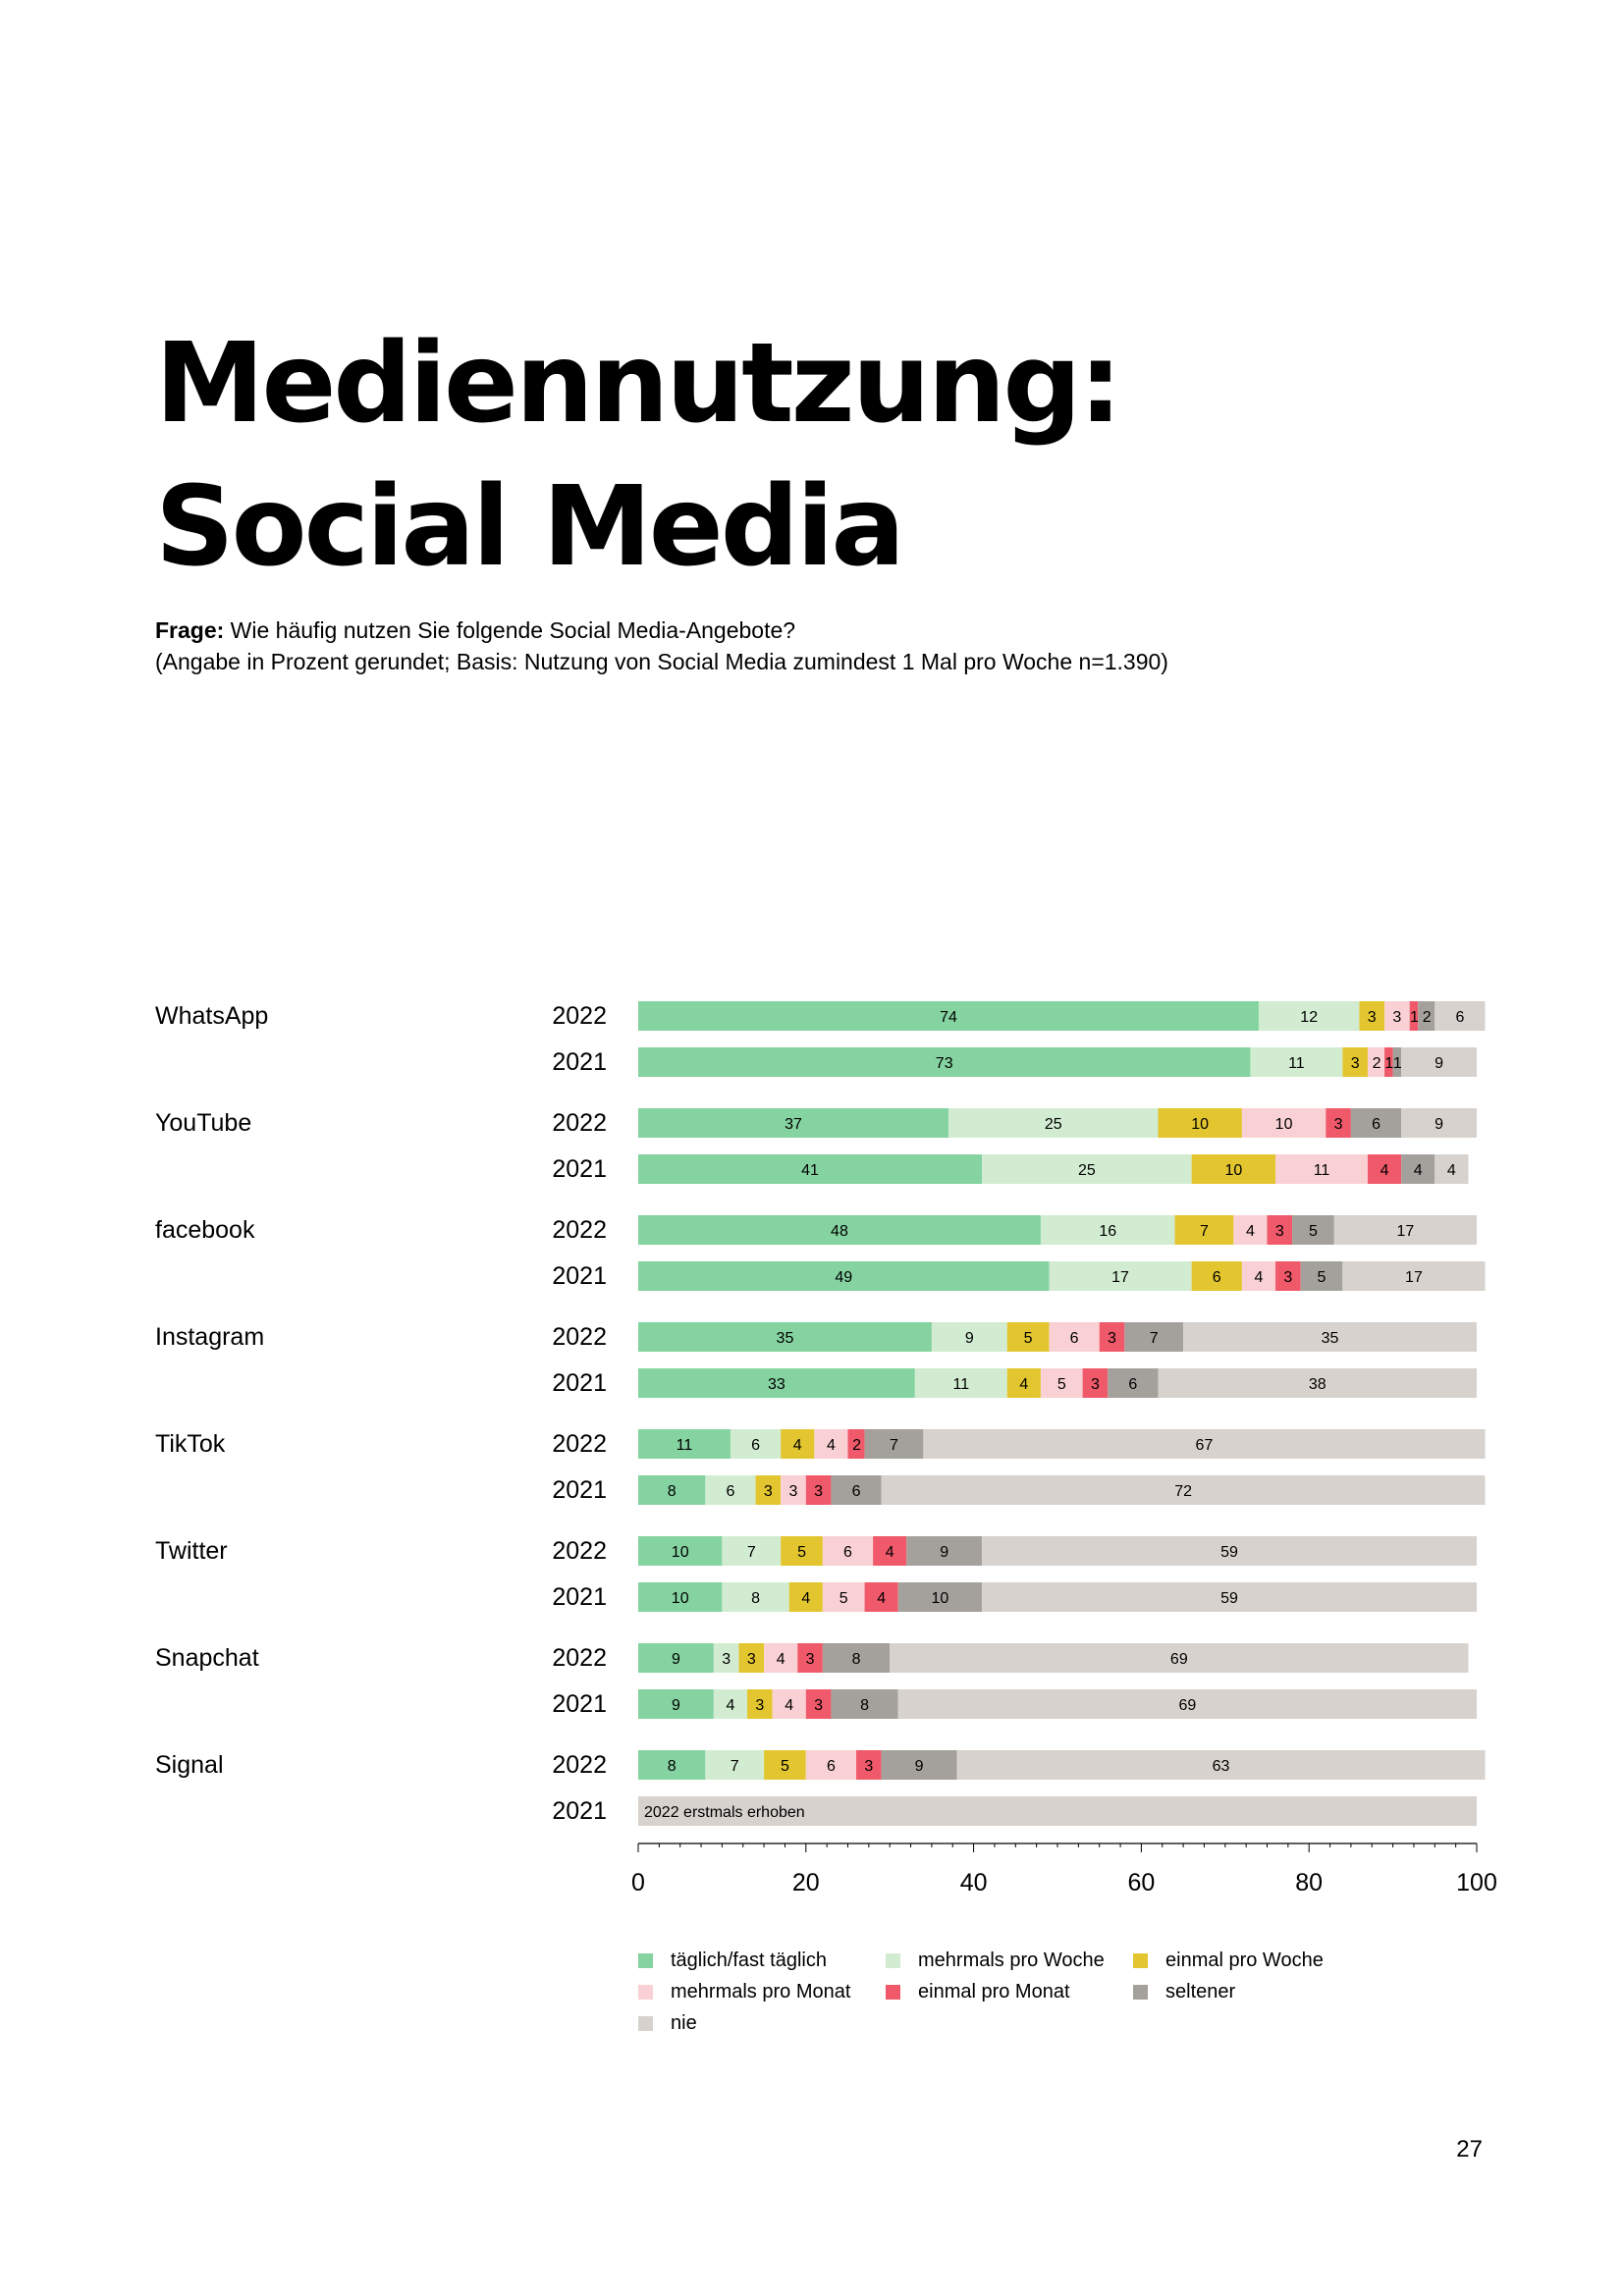 The height and width of the screenshot is (2296, 1624). Describe the element at coordinates (793, 1124) in the screenshot. I see `bar-value-label: 37` at that location.